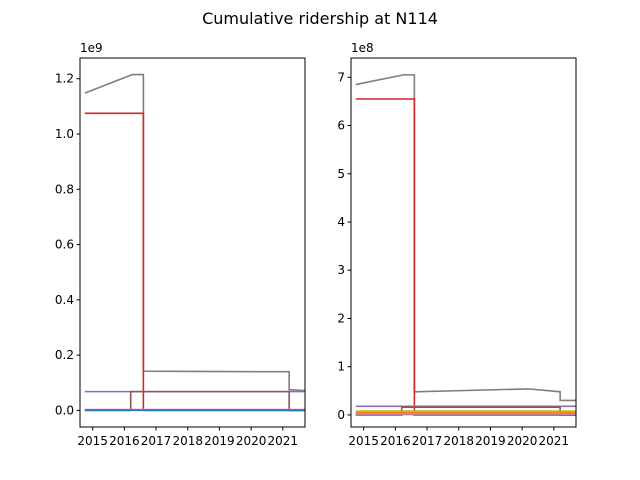 This screenshot has height=480, width=640. Describe the element at coordinates (64, 410) in the screenshot. I see `y-tick-label: 0.0` at that location.